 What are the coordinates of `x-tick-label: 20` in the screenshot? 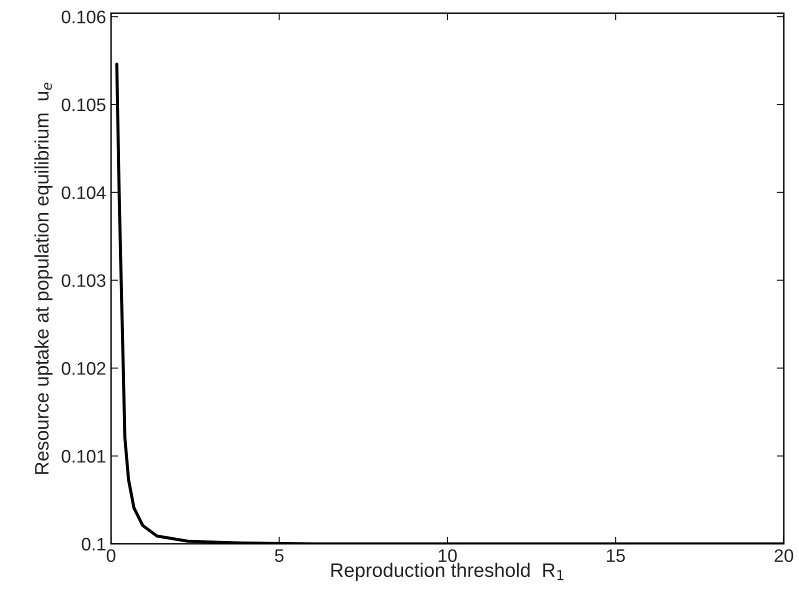 It's located at (784, 555).